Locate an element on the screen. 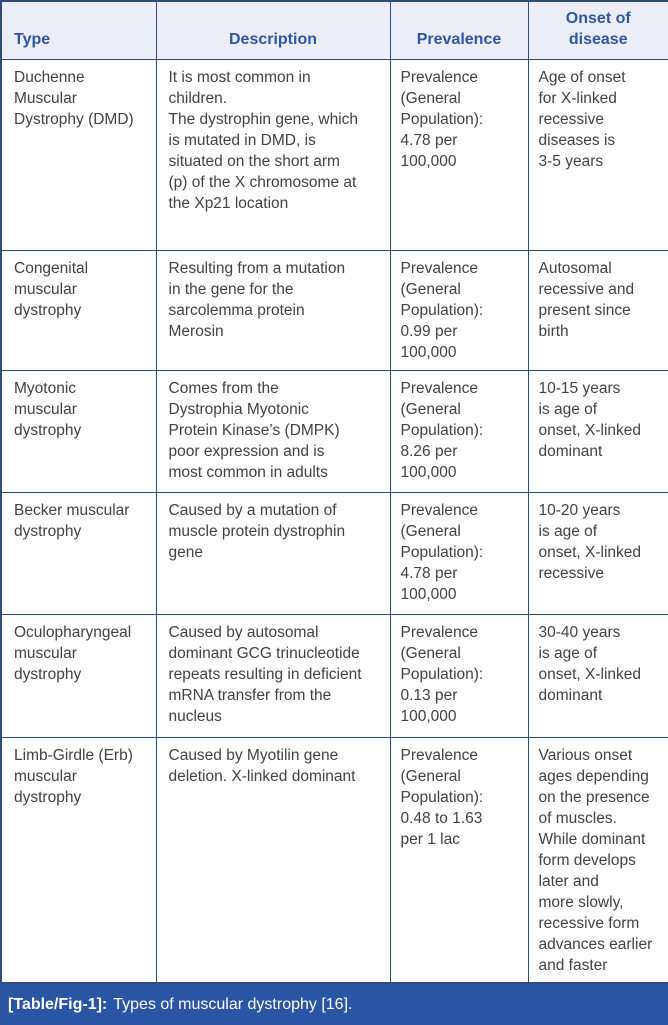  cell-type: Duchenne Muscular Dystrophy (DMD) is located at coordinates (78, 155).